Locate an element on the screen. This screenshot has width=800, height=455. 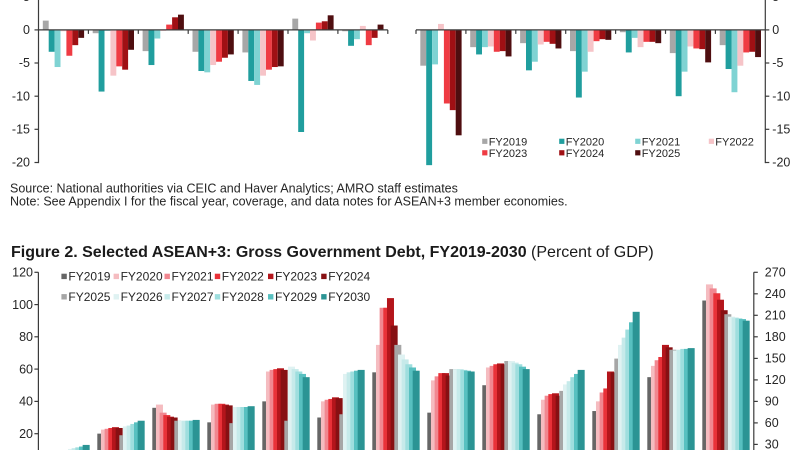
svg-text: FY2029 is located at coordinates (296, 297).